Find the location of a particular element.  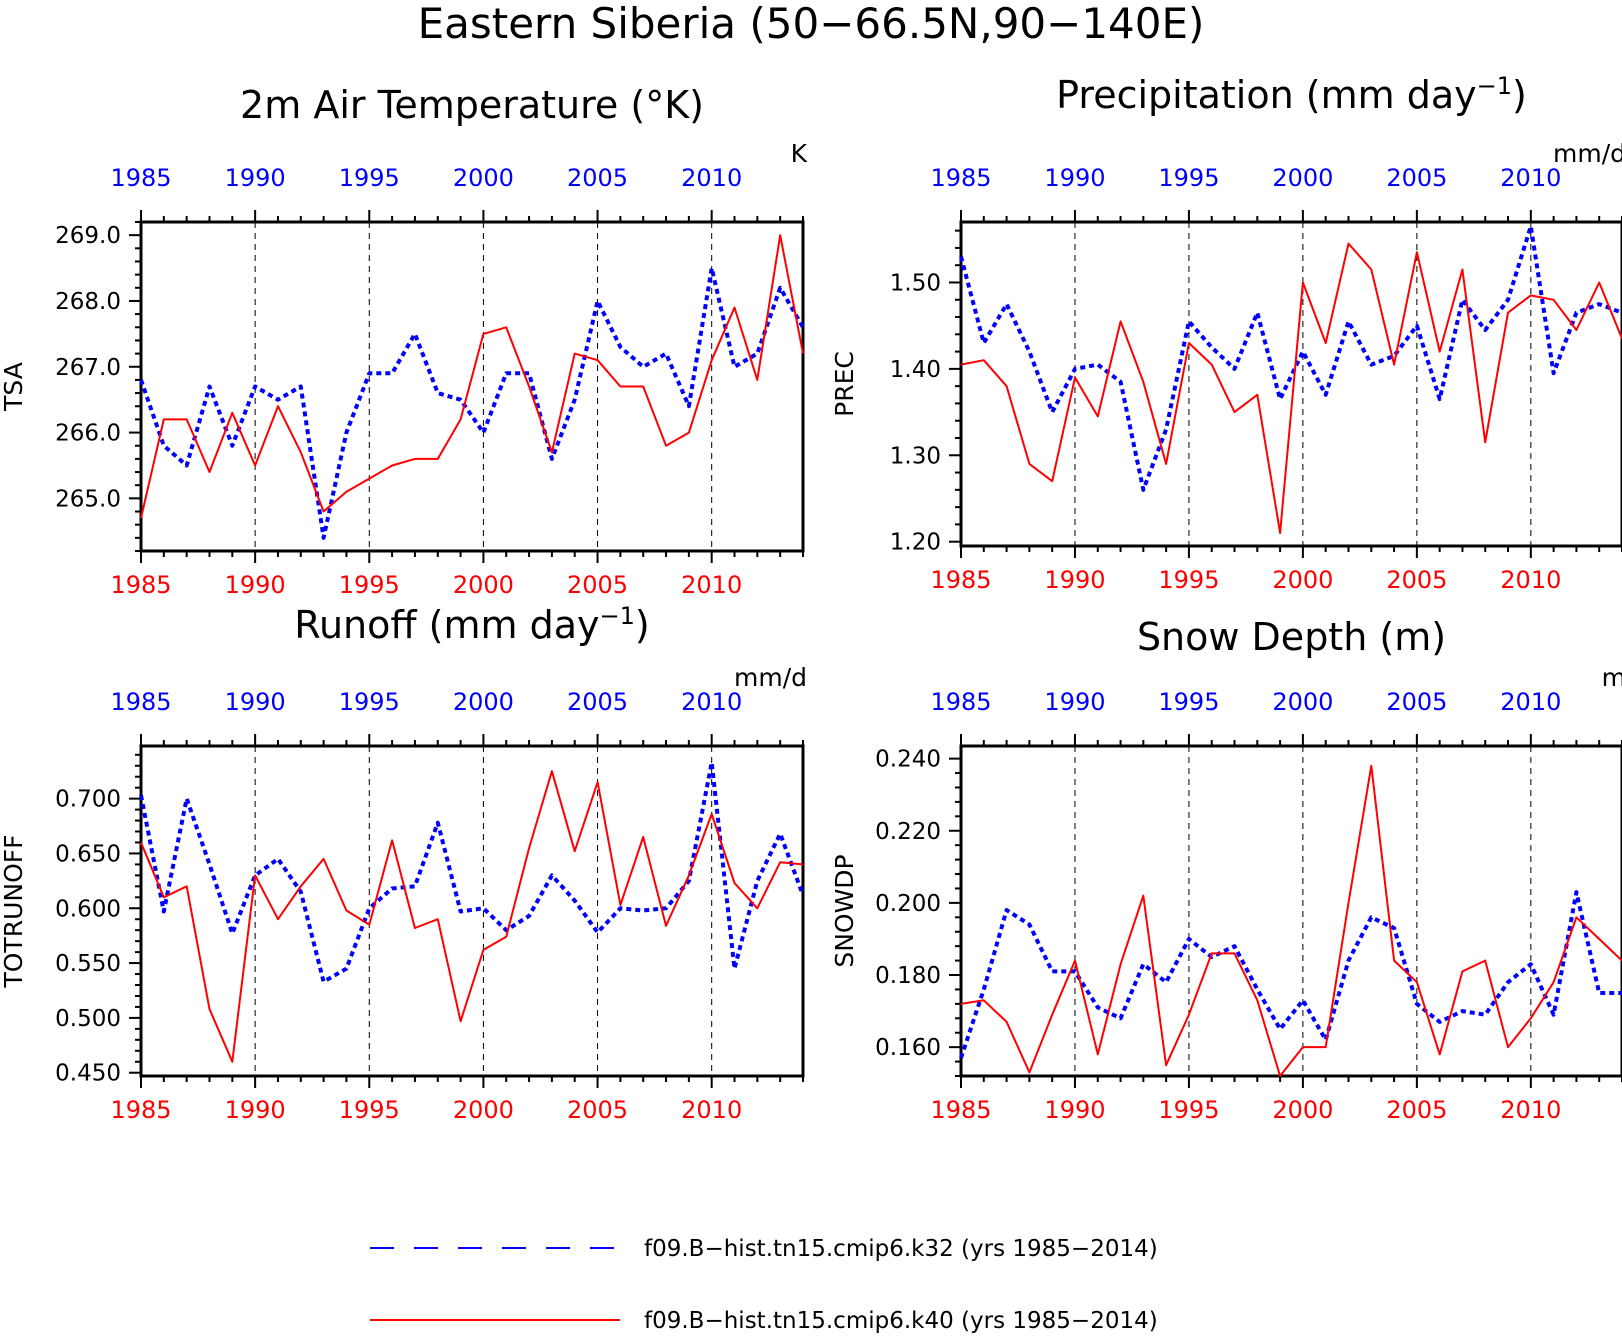

y-tick-label: 0.240 is located at coordinates (908, 760).